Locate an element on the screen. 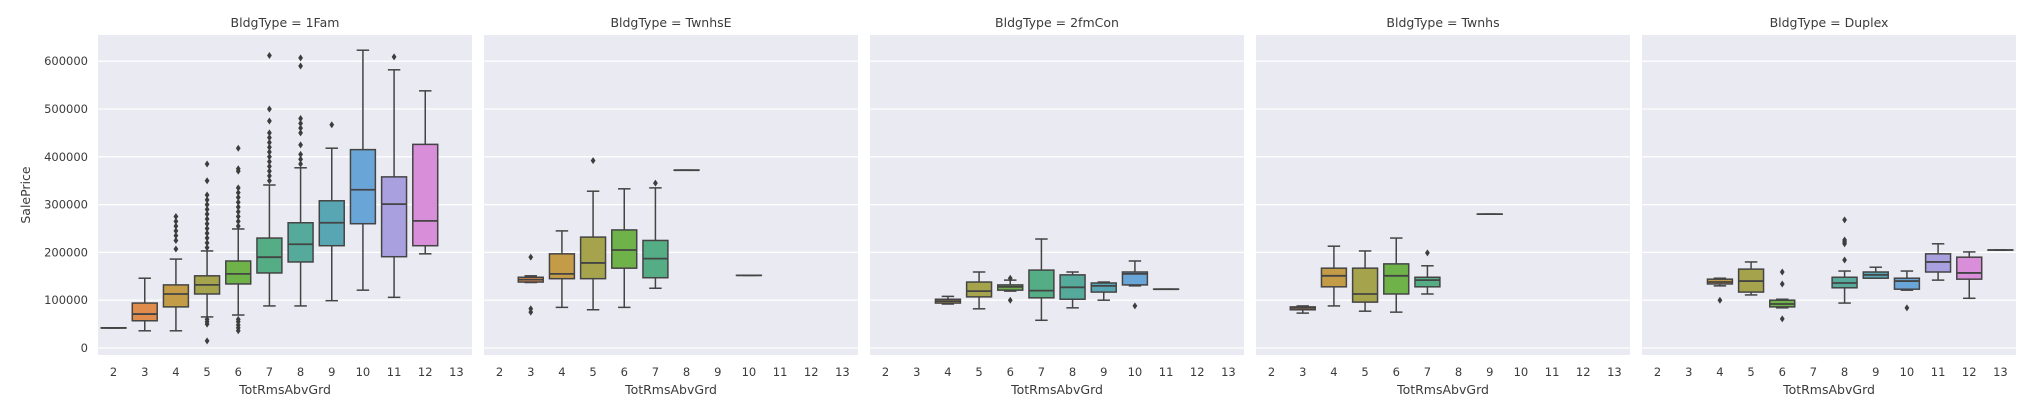  panel-title: BldgType = TwnhsE is located at coordinates (670, 22).